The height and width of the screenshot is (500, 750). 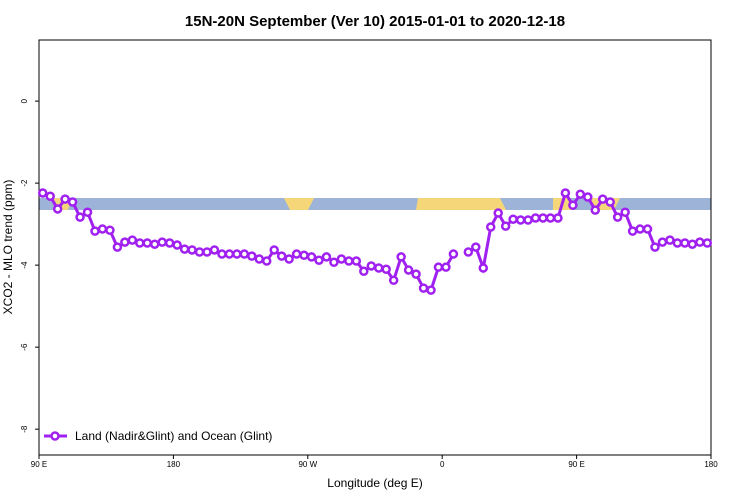 What do you see at coordinates (307, 464) in the screenshot?
I see `x-tick-label: 90 W` at bounding box center [307, 464].